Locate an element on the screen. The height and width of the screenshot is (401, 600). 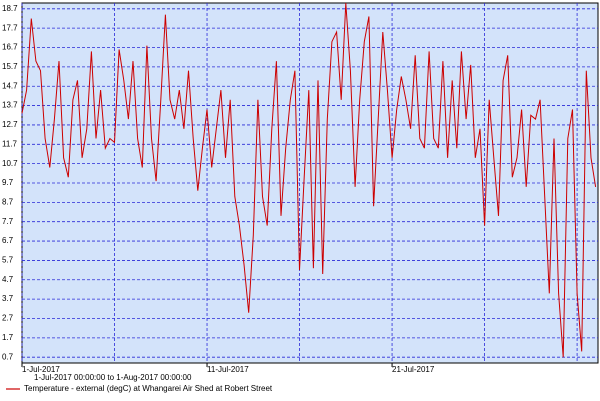
y-tick-label: 9.7 is located at coordinates (8, 182).